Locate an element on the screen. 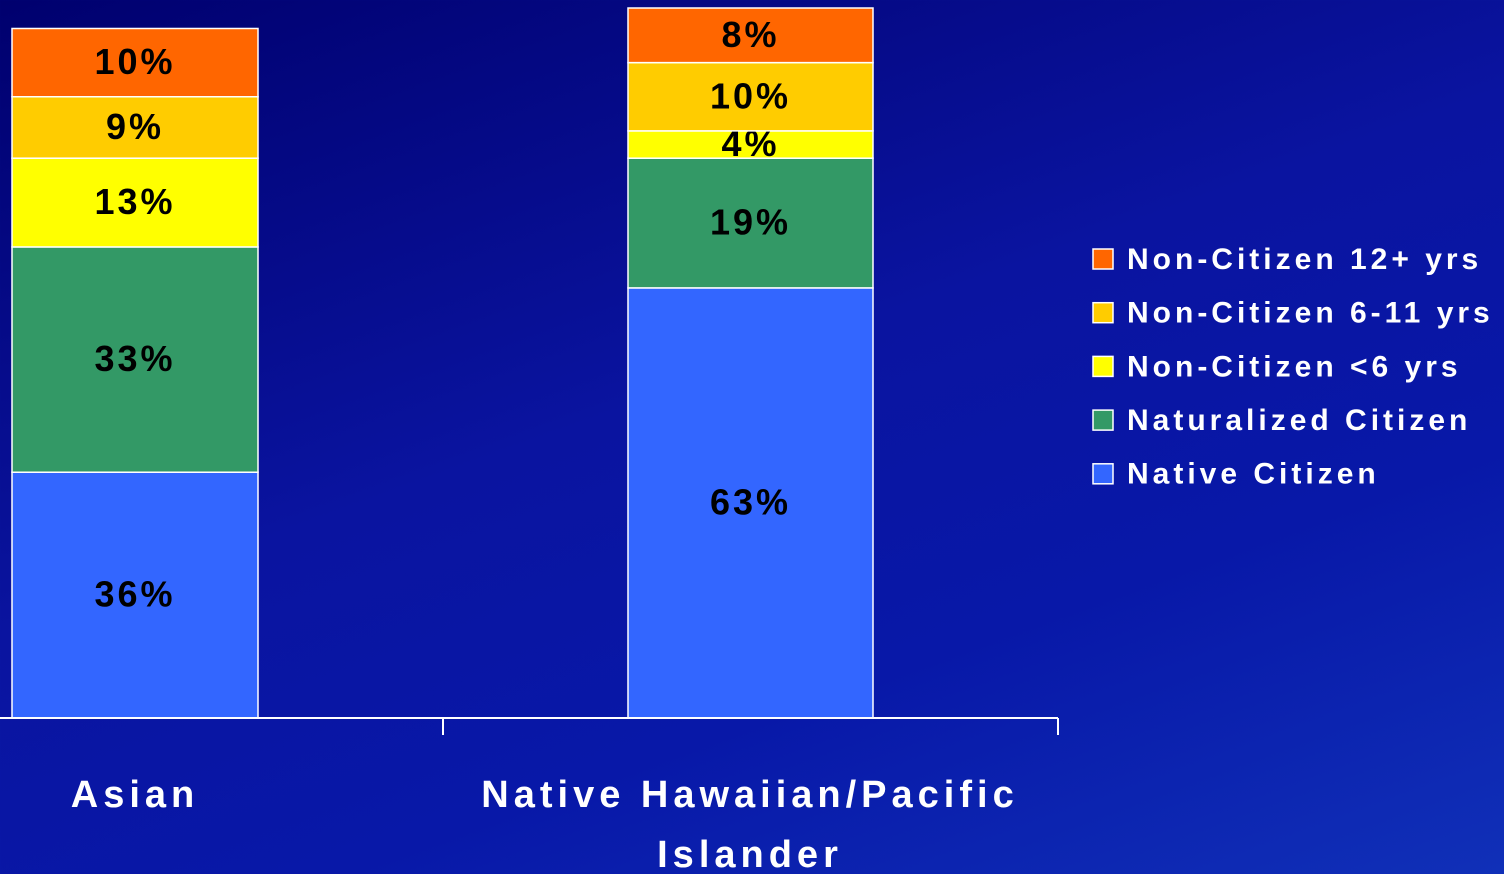 The width and height of the screenshot is (1504, 874). data-label: 19% is located at coordinates (750, 222).